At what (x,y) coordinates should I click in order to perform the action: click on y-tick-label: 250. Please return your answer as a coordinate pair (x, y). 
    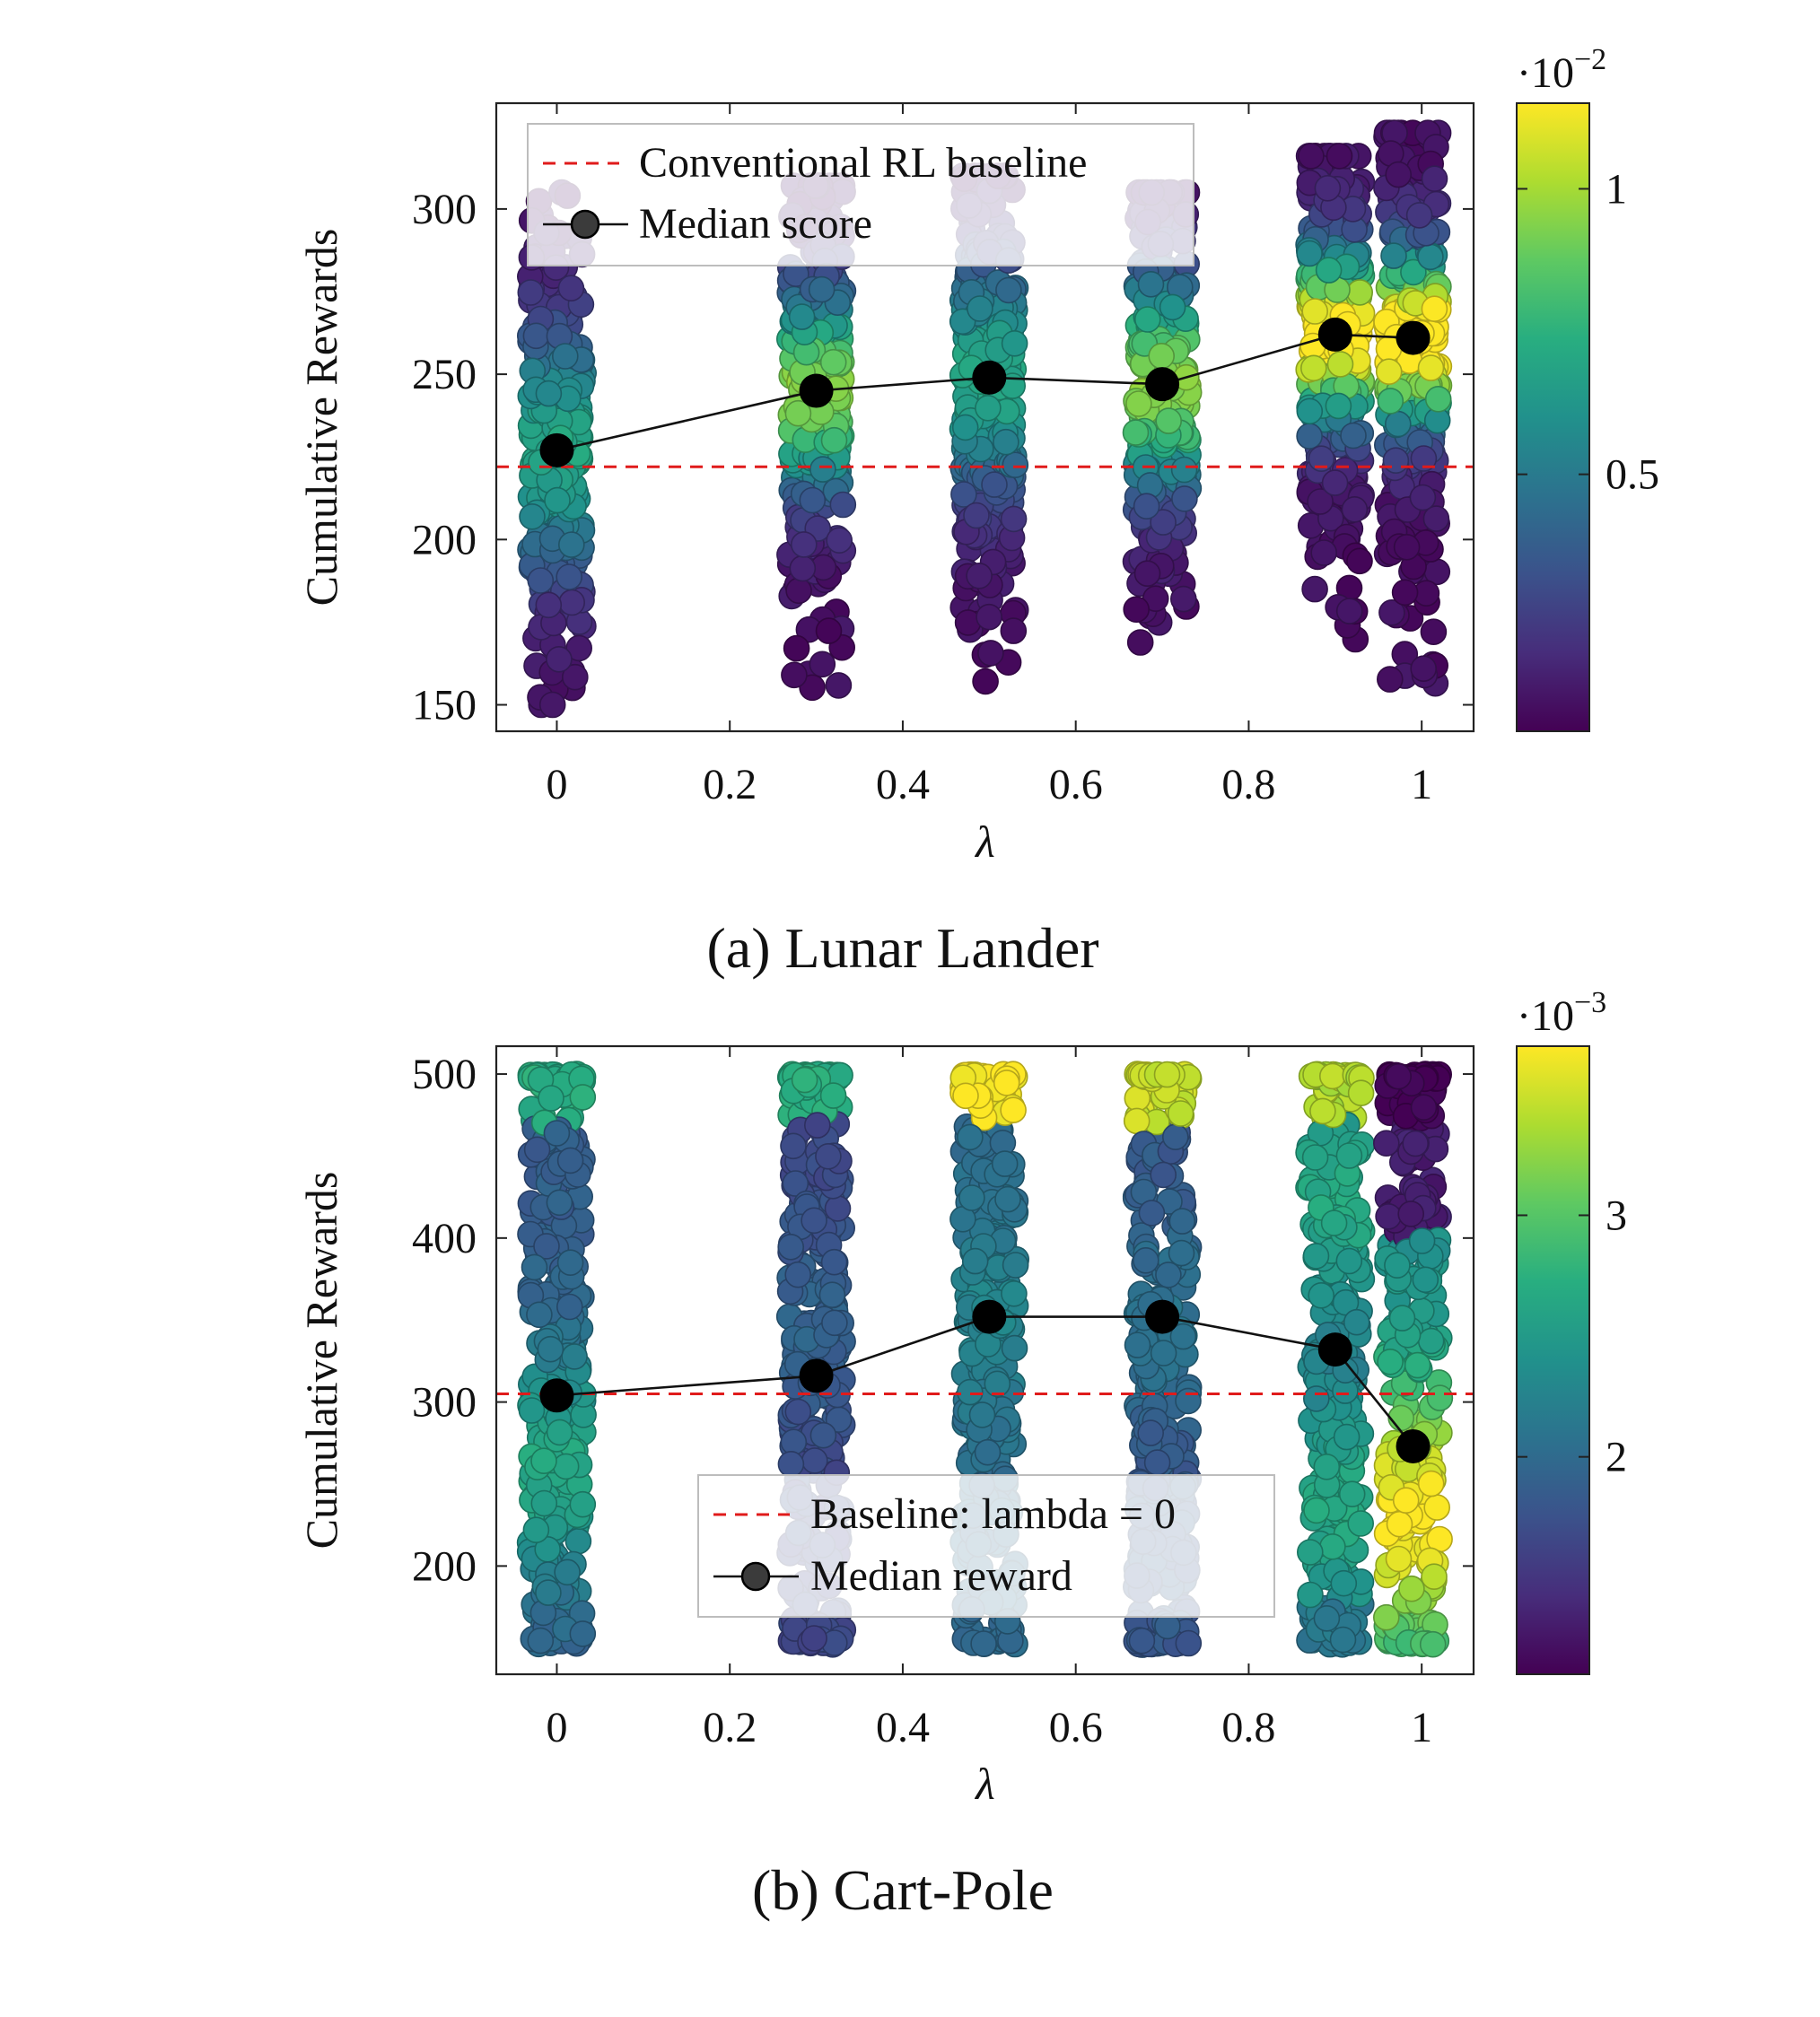
    Looking at the image, I should click on (444, 374).